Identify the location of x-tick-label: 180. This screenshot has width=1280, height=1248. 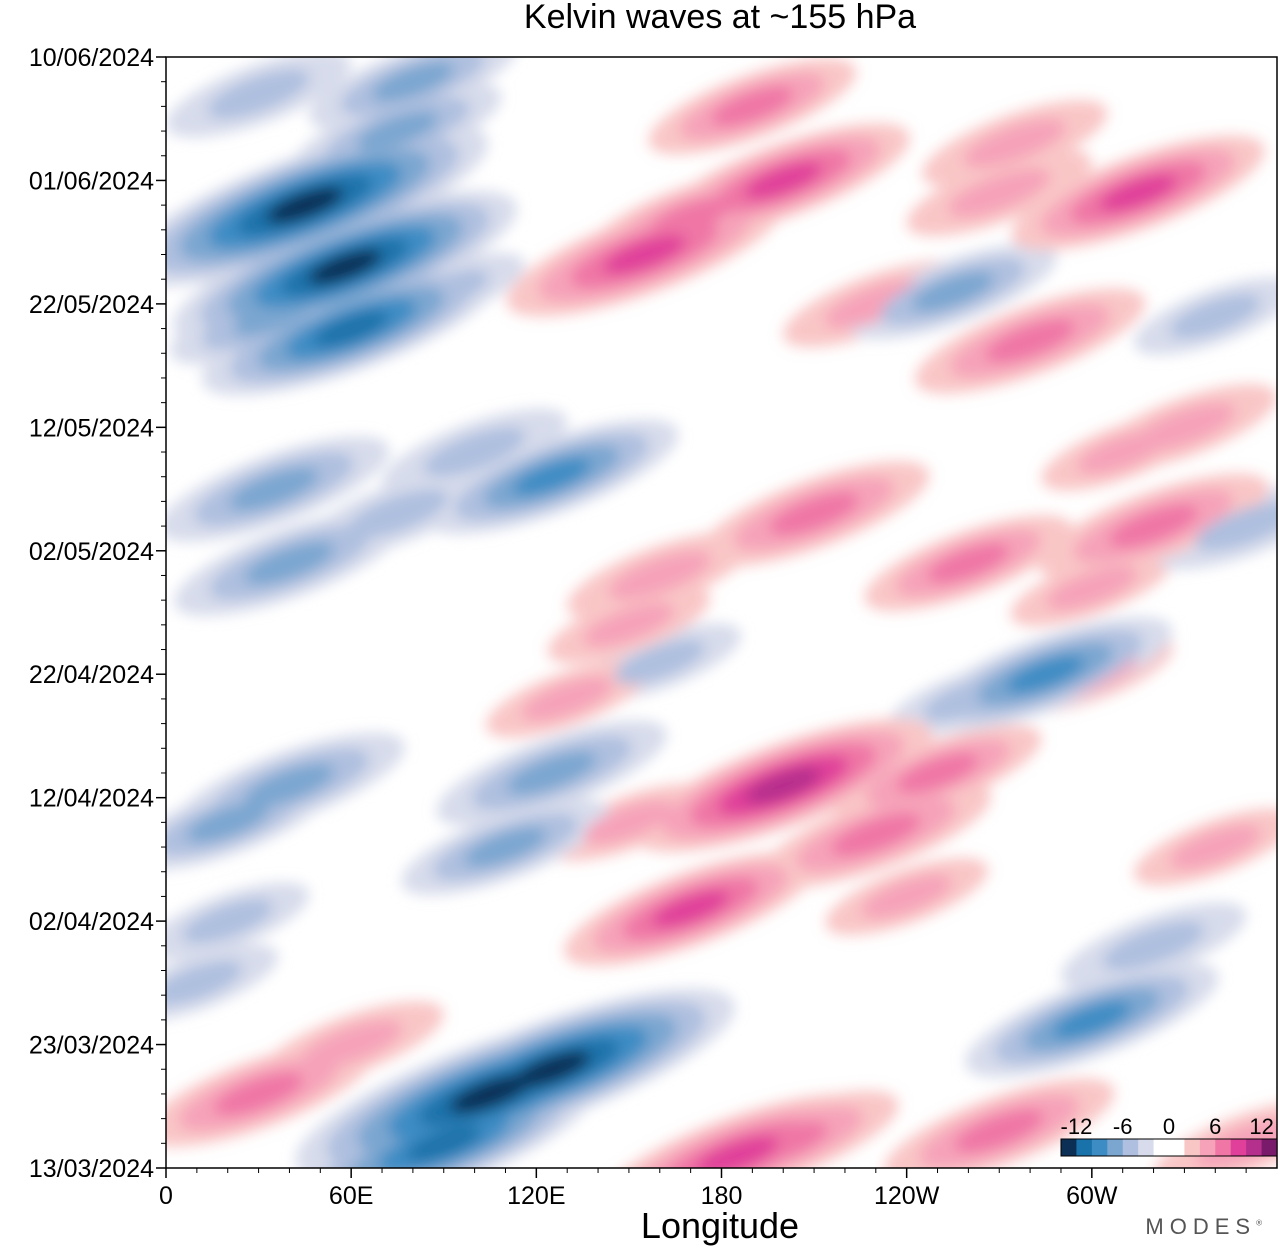
(722, 1196).